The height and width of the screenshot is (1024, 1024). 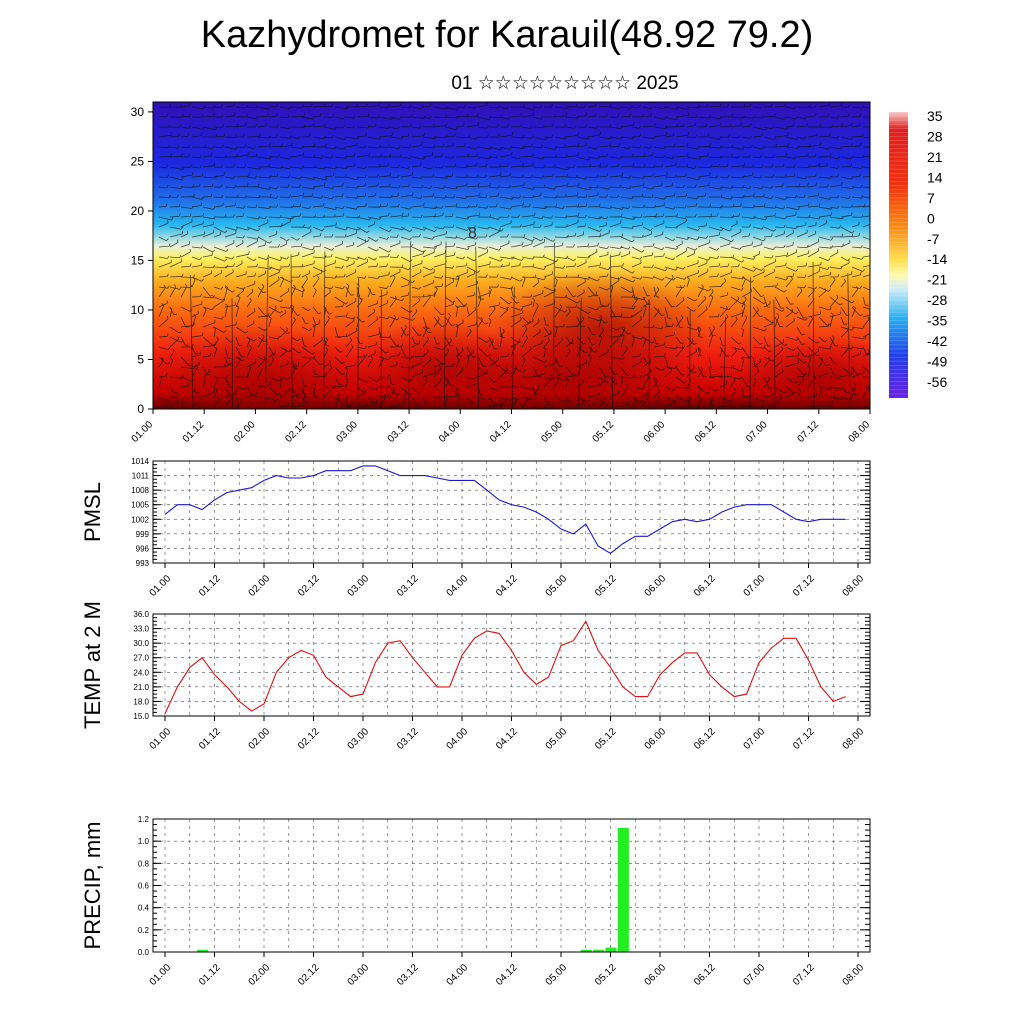 I want to click on y-tick-label: 0.8, so click(x=144, y=863).